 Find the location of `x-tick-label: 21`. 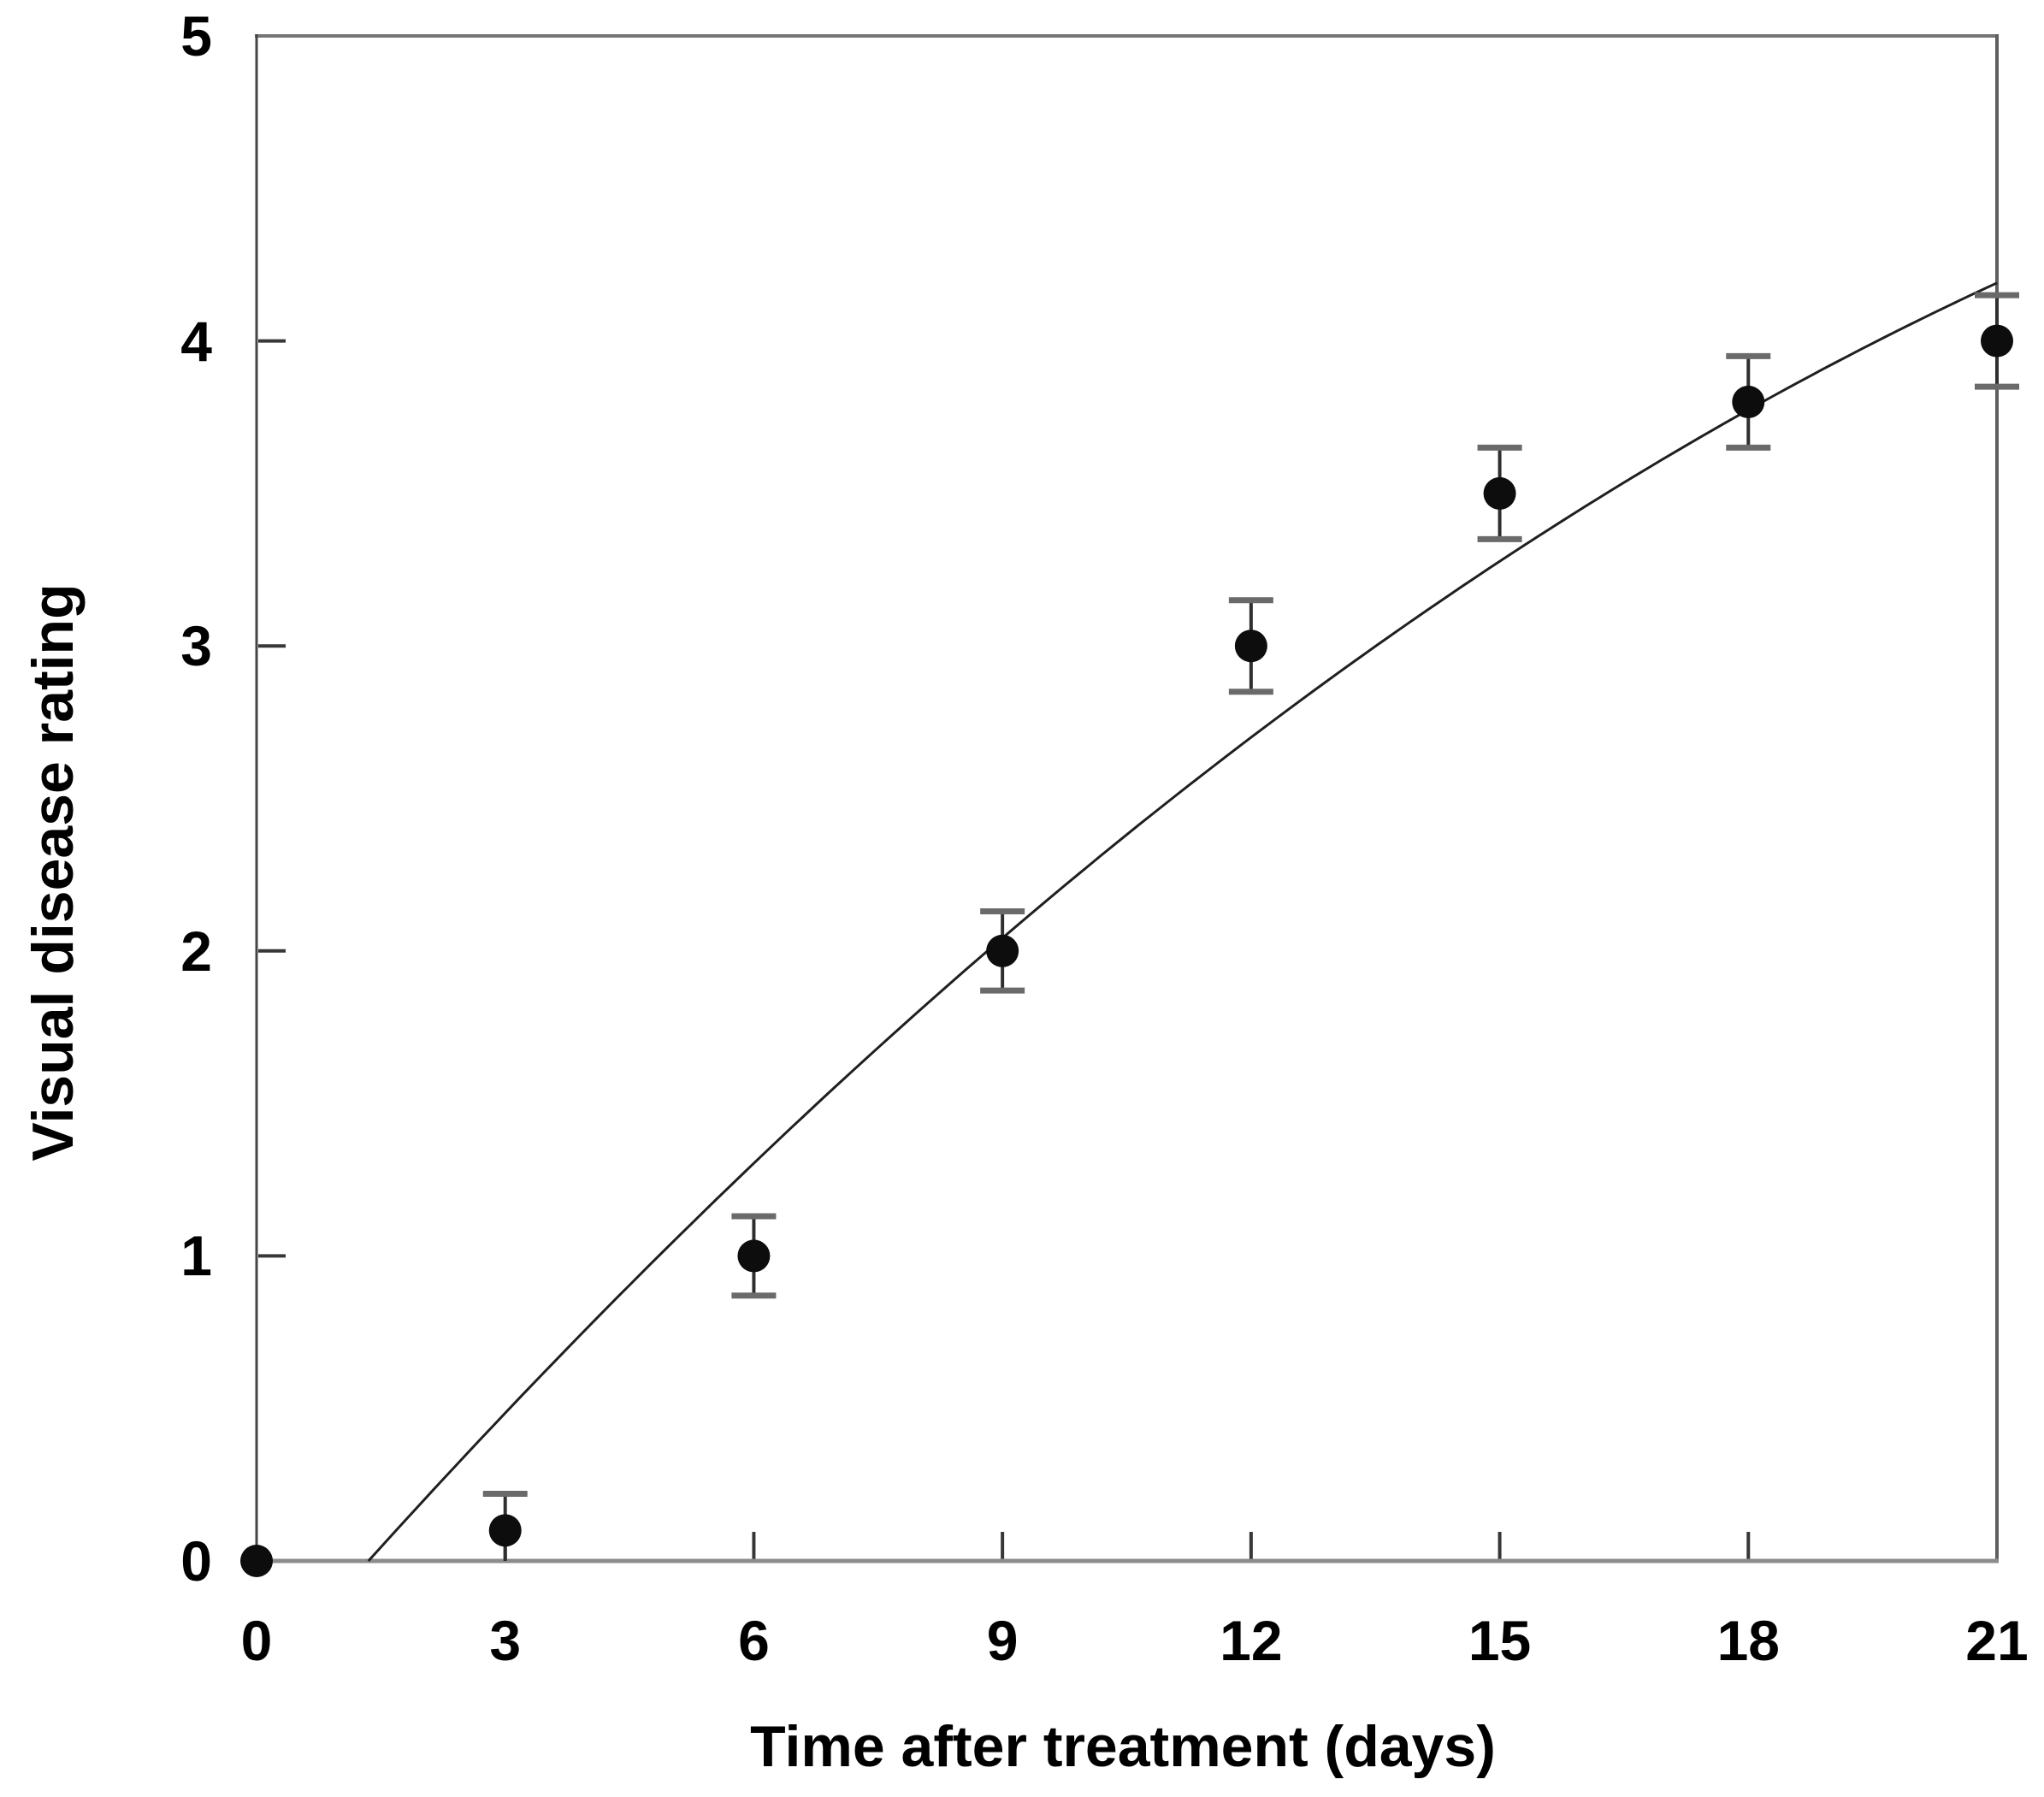

x-tick-label: 21 is located at coordinates (1997, 1640).